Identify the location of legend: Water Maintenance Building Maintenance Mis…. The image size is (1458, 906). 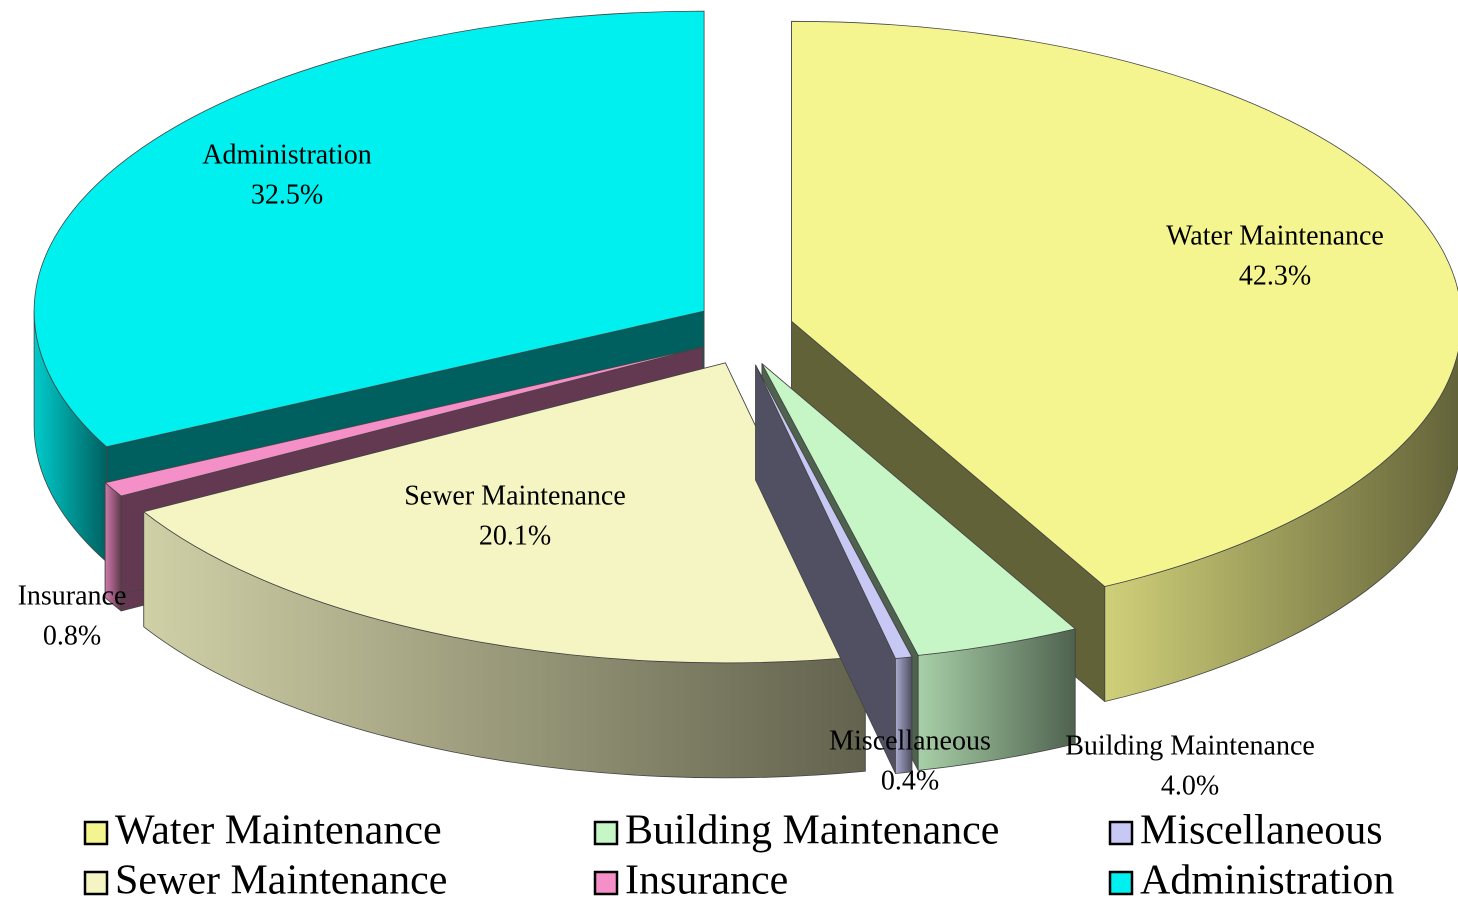
(738, 856).